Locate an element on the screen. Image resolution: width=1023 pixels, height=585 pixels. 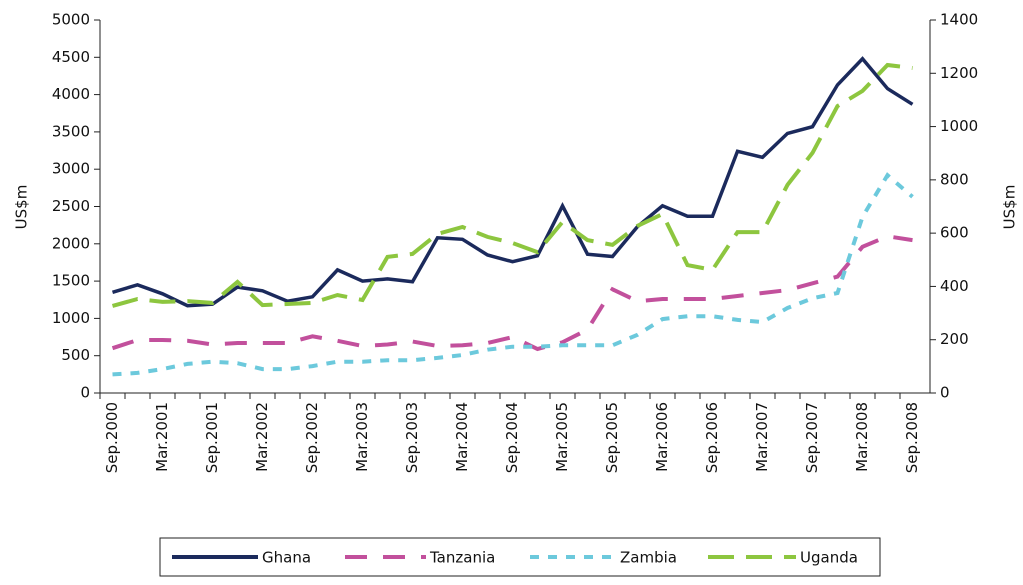
x-tick-label: Mar.2001 is located at coordinates (162, 437).